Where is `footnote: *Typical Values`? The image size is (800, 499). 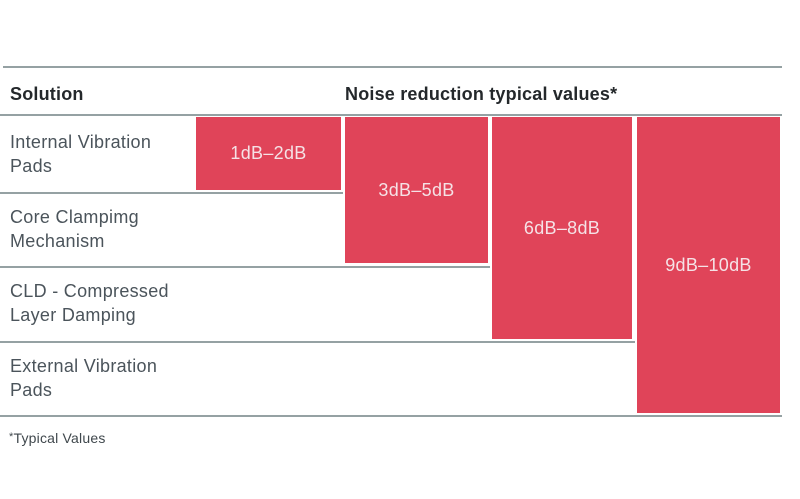 footnote: *Typical Values is located at coordinates (57, 438).